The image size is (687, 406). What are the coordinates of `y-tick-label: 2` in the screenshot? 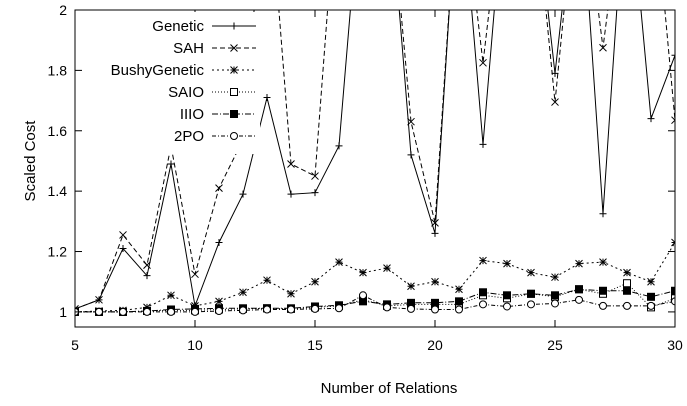 It's located at (63, 10).